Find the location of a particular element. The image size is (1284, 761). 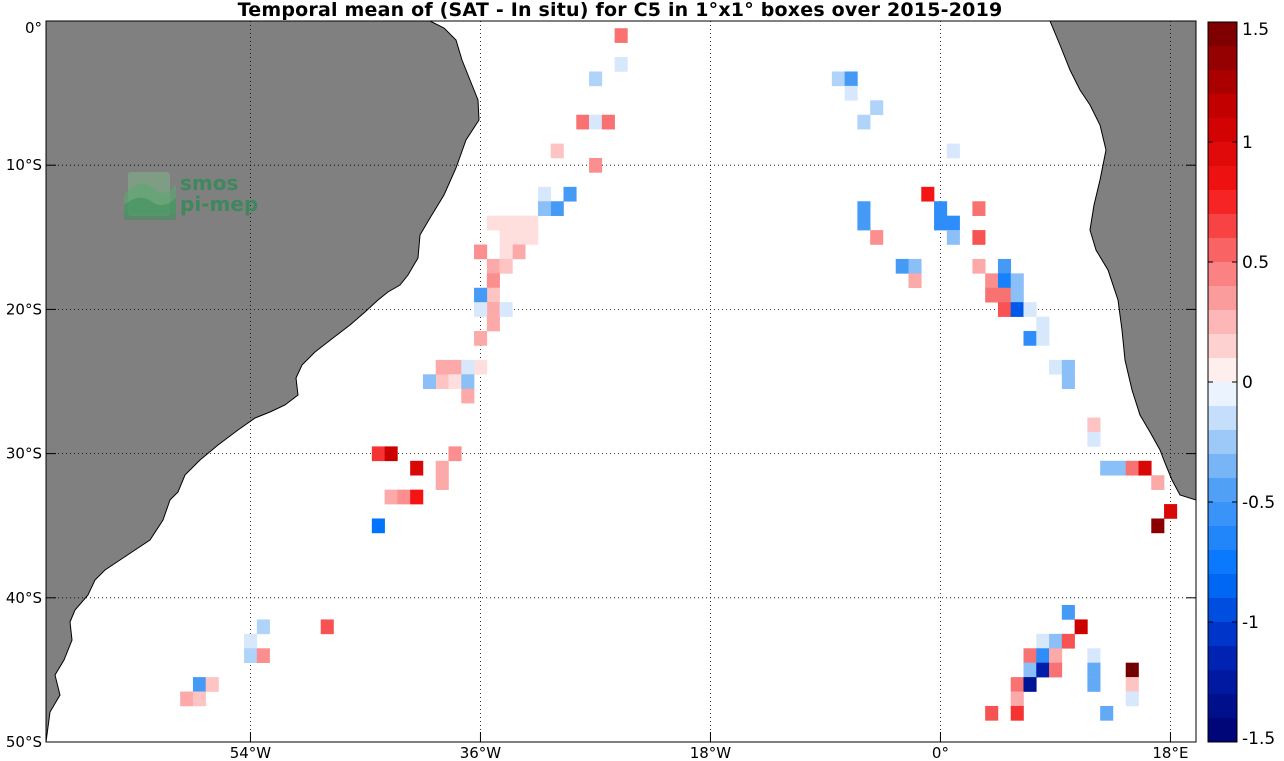

lon-tick-label: 36°W is located at coordinates (481, 752).